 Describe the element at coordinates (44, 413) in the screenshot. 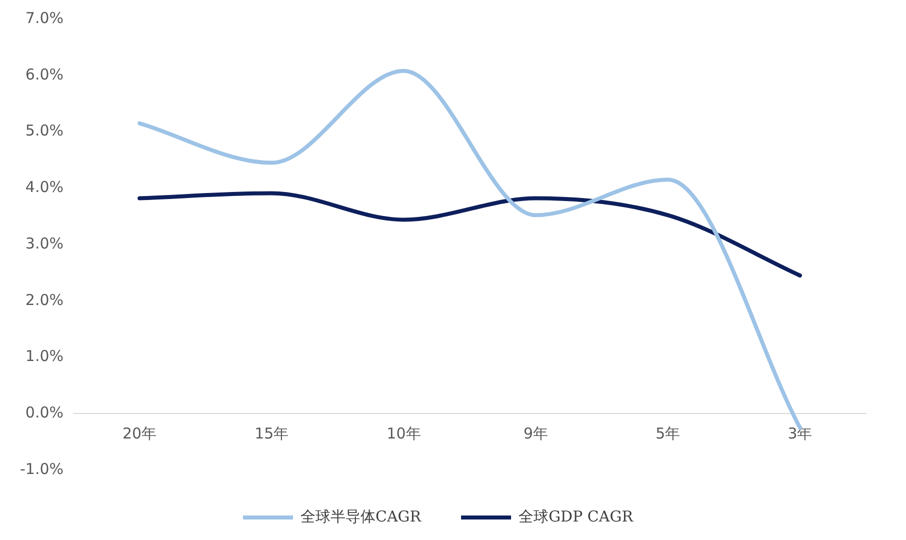

I see `y-tick-label: 0.0%` at that location.